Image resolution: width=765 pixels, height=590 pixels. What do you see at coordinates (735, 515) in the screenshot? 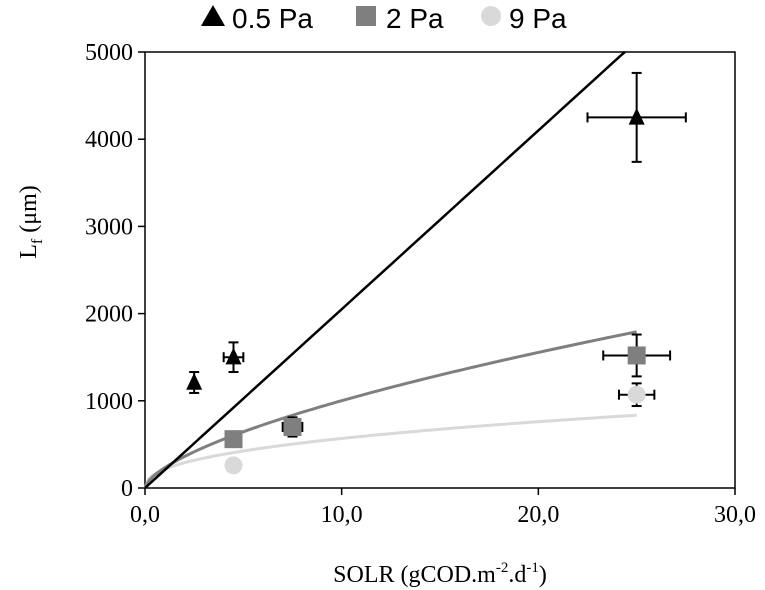
I see `x-tick-label: 30,0` at bounding box center [735, 515].